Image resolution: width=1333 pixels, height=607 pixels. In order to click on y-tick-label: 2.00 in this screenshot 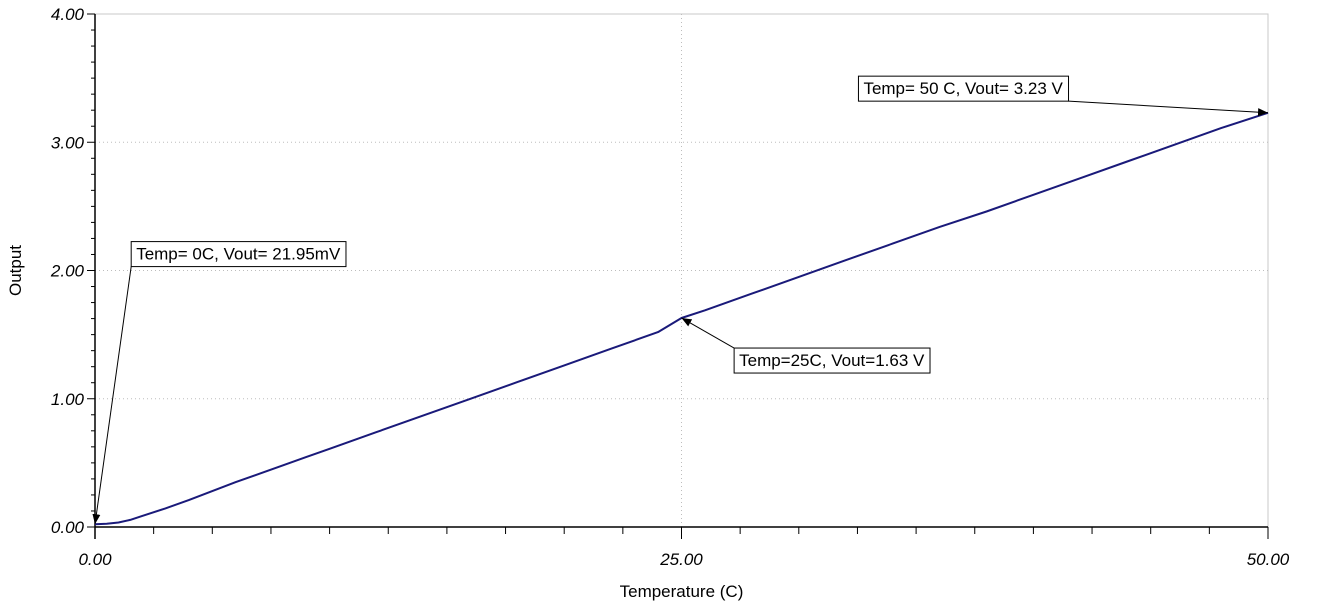, I will do `click(67, 271)`.